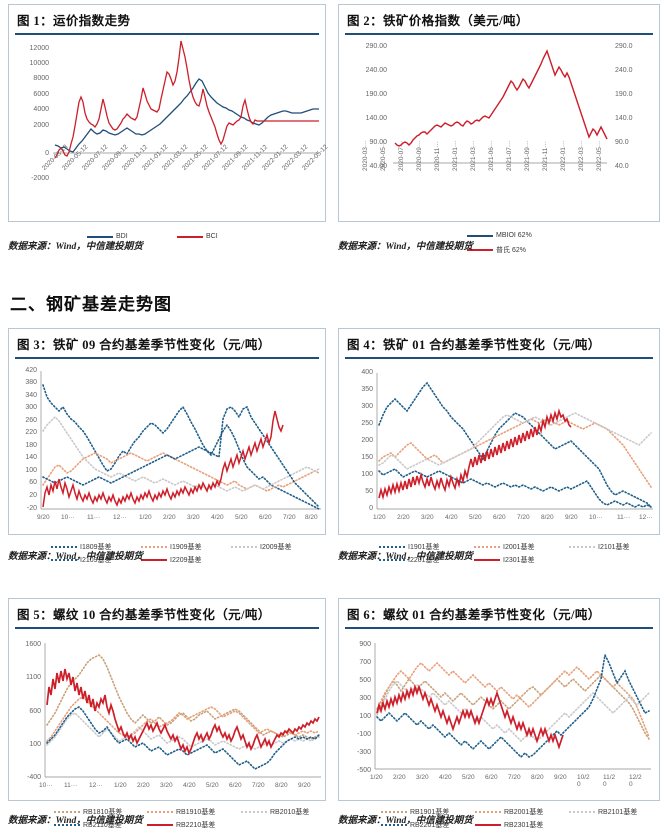 This screenshot has width=668, height=838. I want to click on series-bdi, so click(186, 115).